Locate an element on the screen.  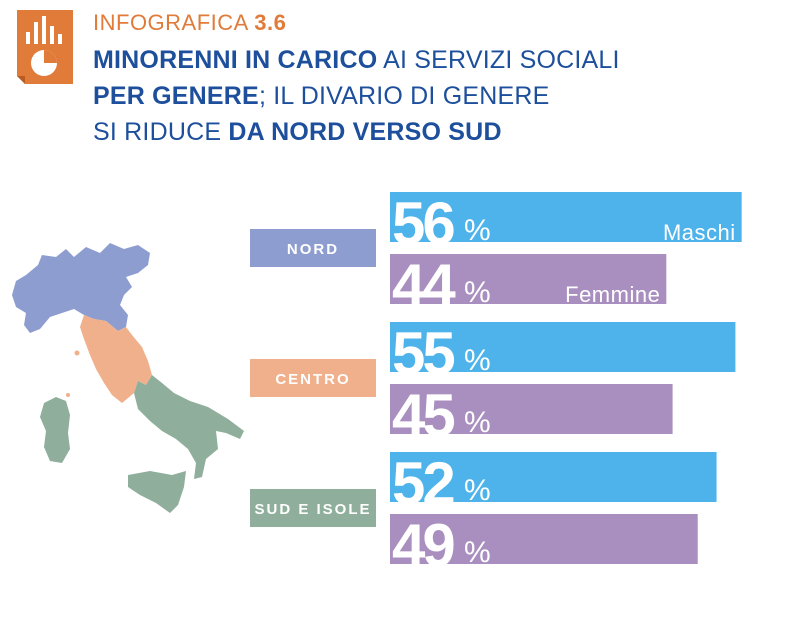
data-label: 56 is located at coordinates (423, 223).